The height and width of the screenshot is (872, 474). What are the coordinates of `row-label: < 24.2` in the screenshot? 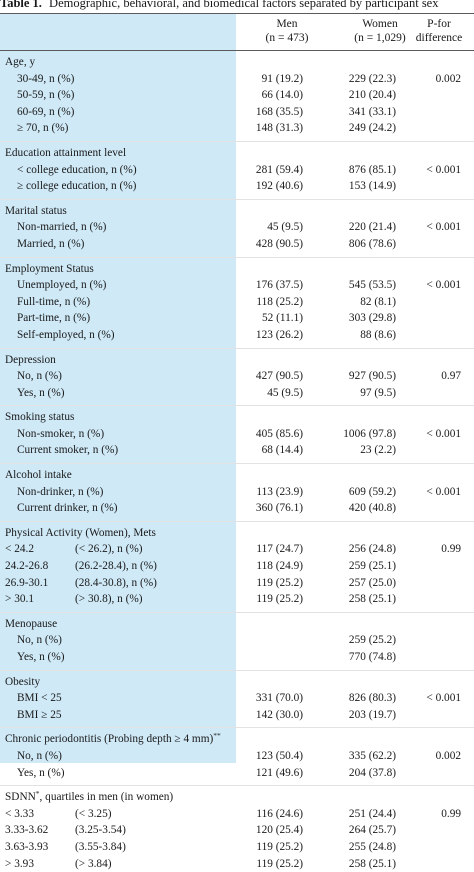 It's located at (19, 549).